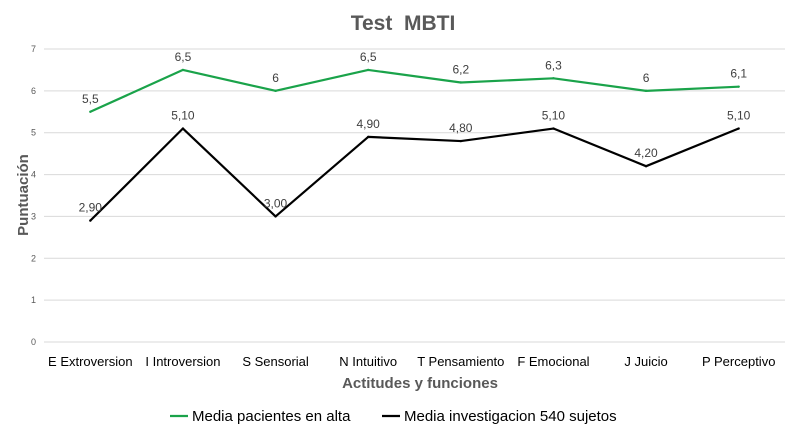 Image resolution: width=801 pixels, height=437 pixels. Describe the element at coordinates (420, 383) in the screenshot. I see `x-axis-title: Actitudes y funciones` at that location.